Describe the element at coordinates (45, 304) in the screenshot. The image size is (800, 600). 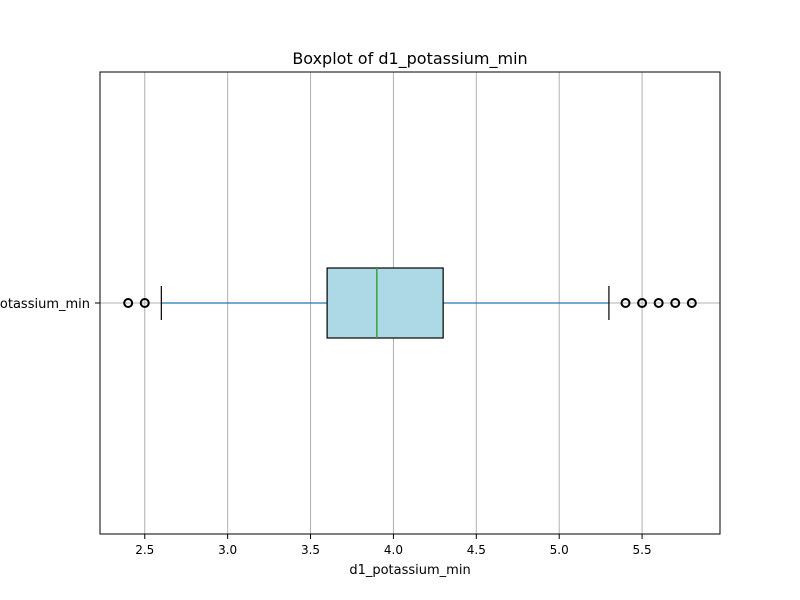
I see `y-category-label: d1_potassium_min` at that location.